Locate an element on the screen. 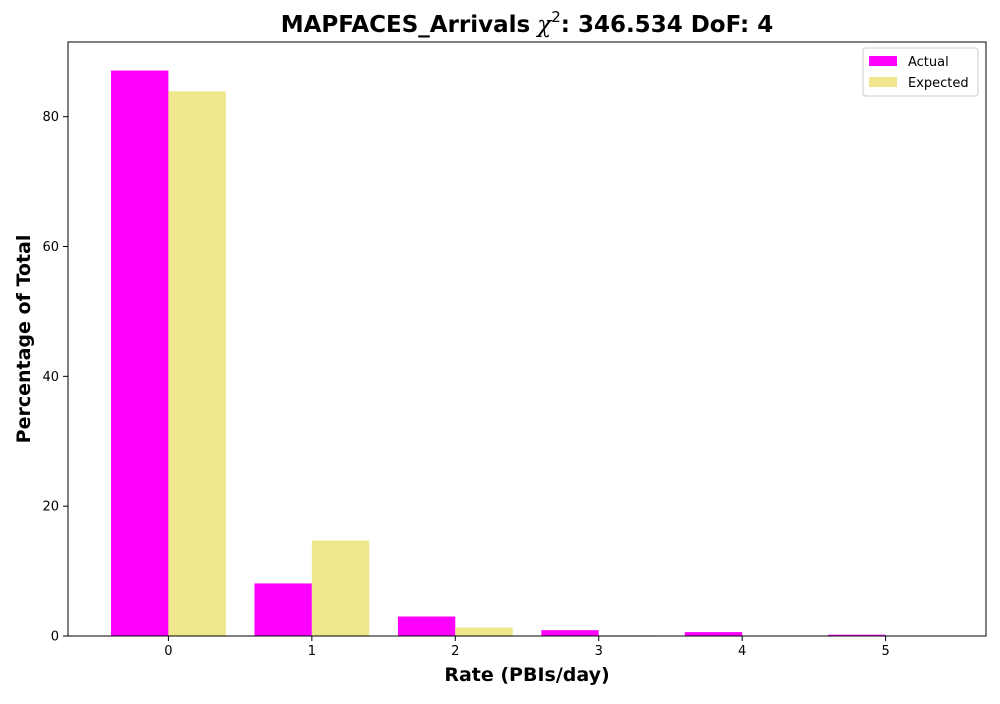 Image resolution: width=1000 pixels, height=704 pixels. chart-title-superscript: 2 is located at coordinates (556, 17).